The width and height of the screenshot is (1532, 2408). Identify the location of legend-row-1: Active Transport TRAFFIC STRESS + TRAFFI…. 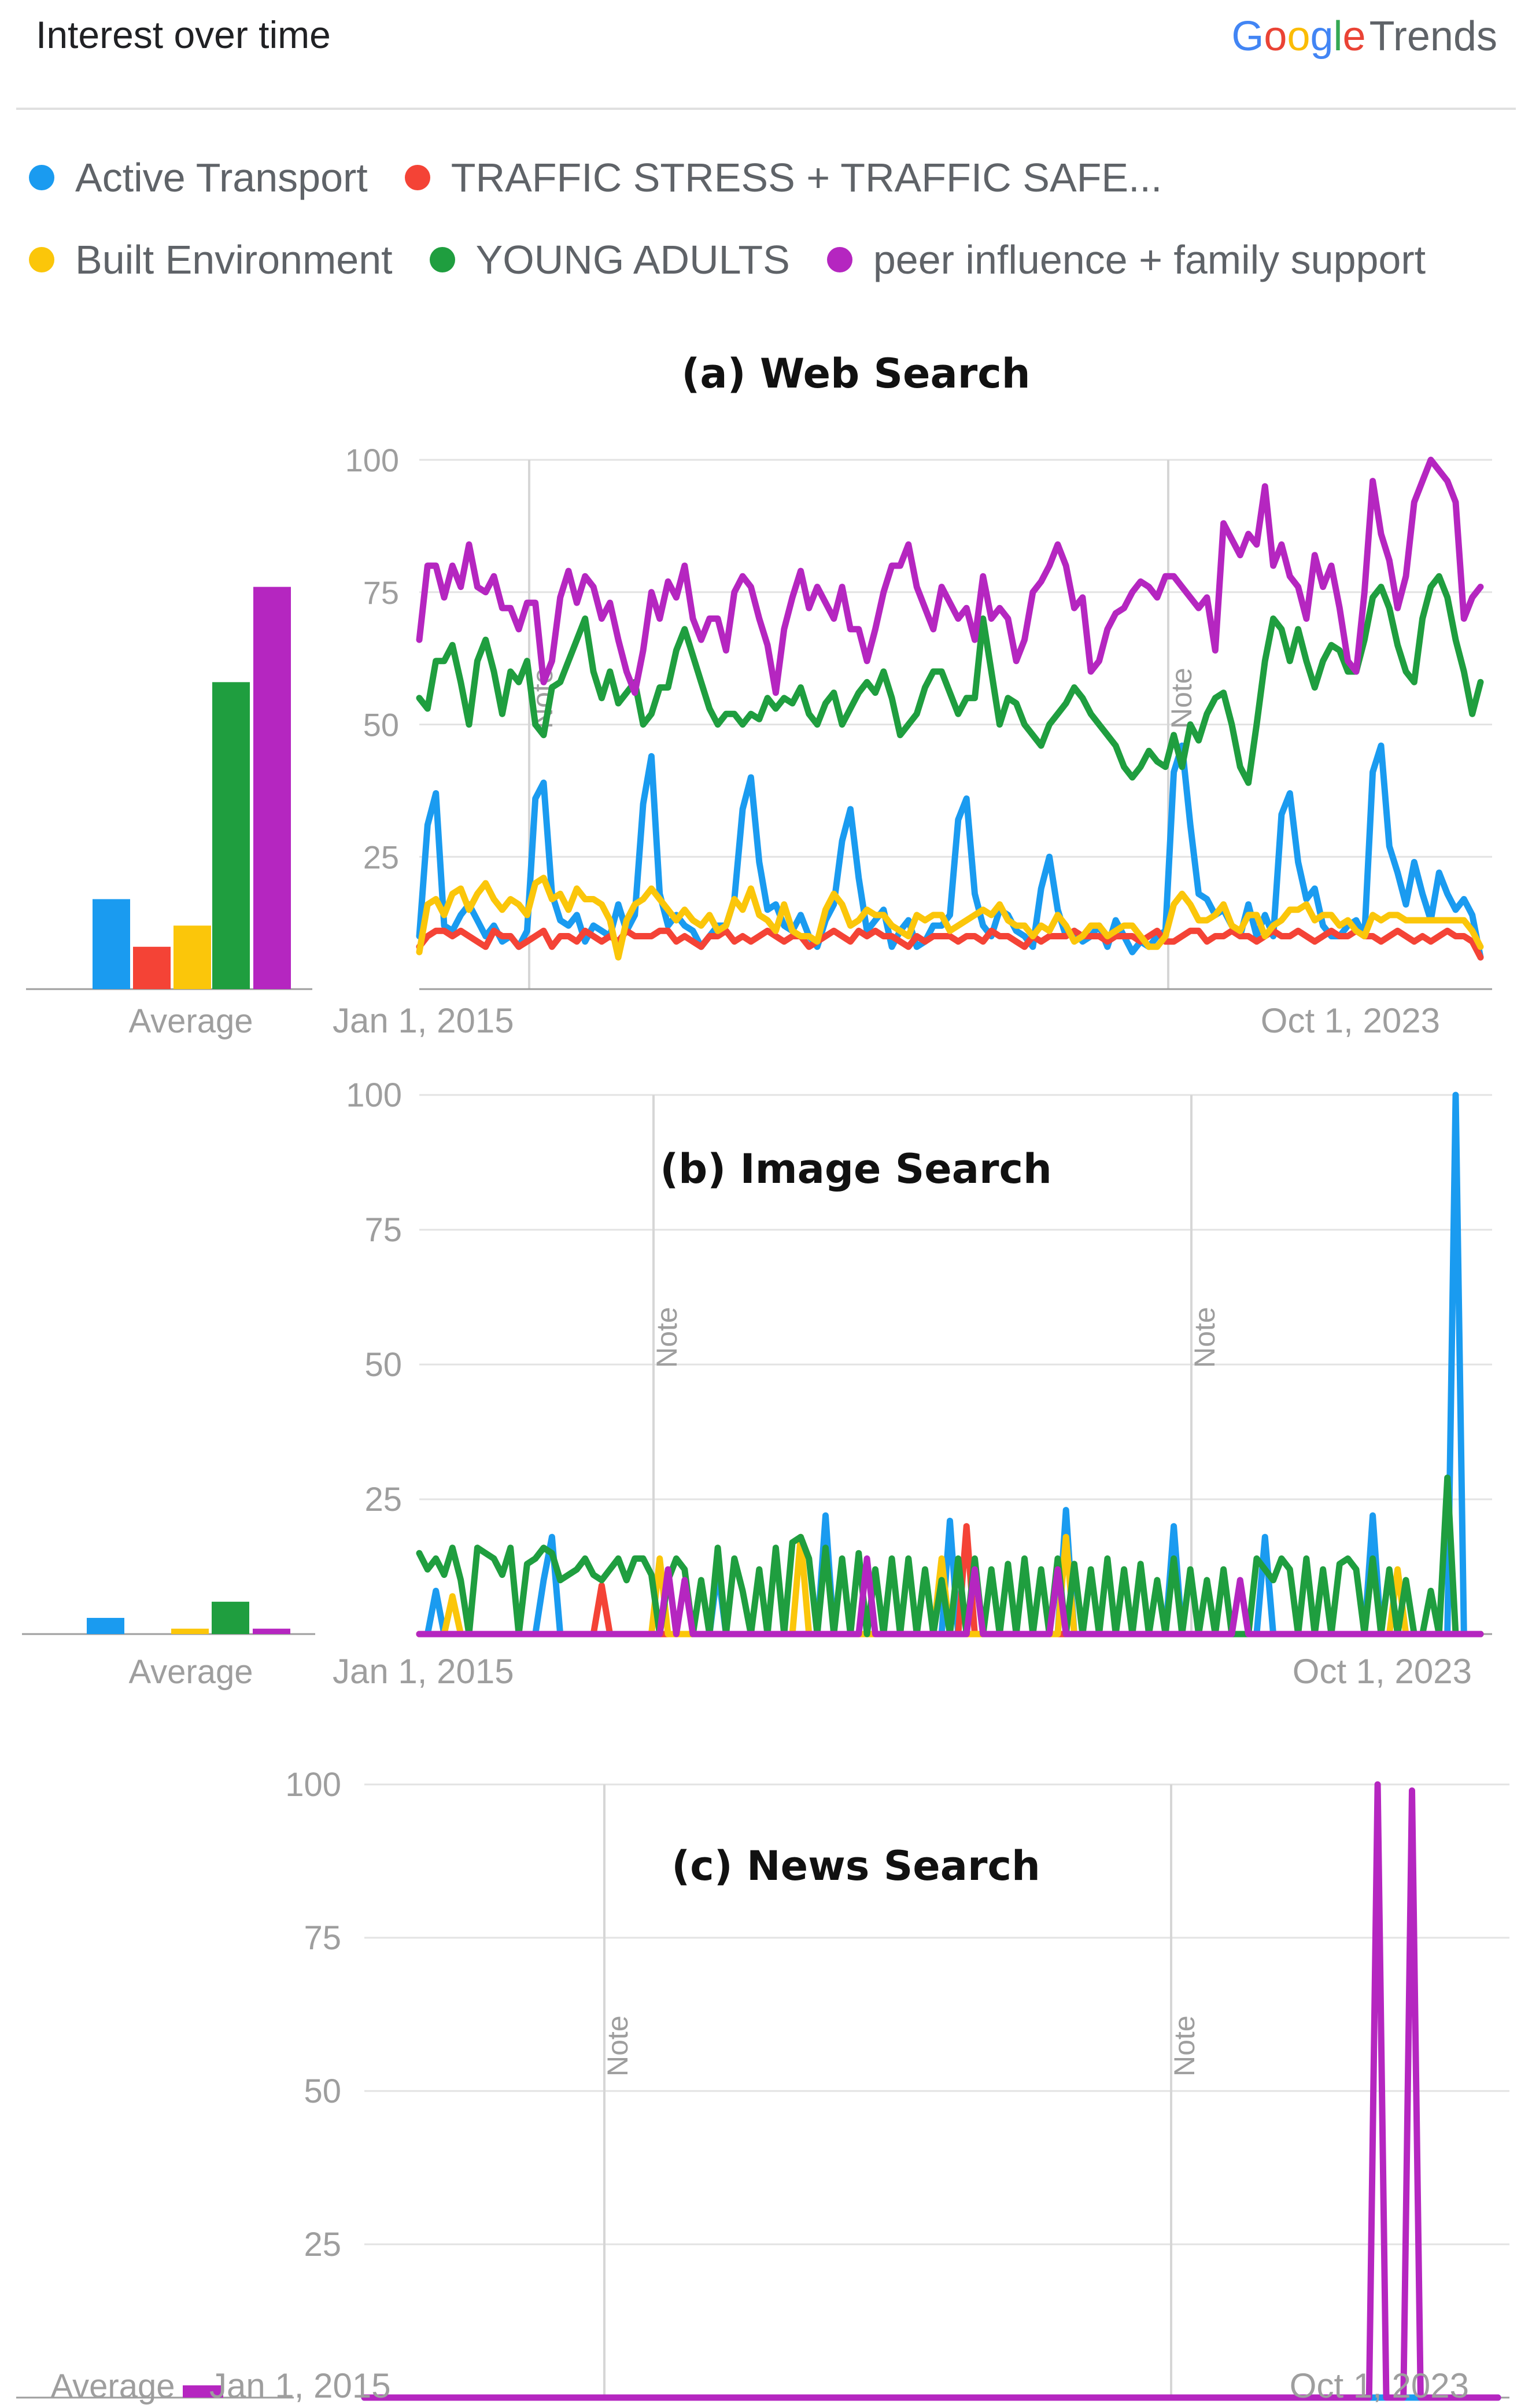
(769, 177).